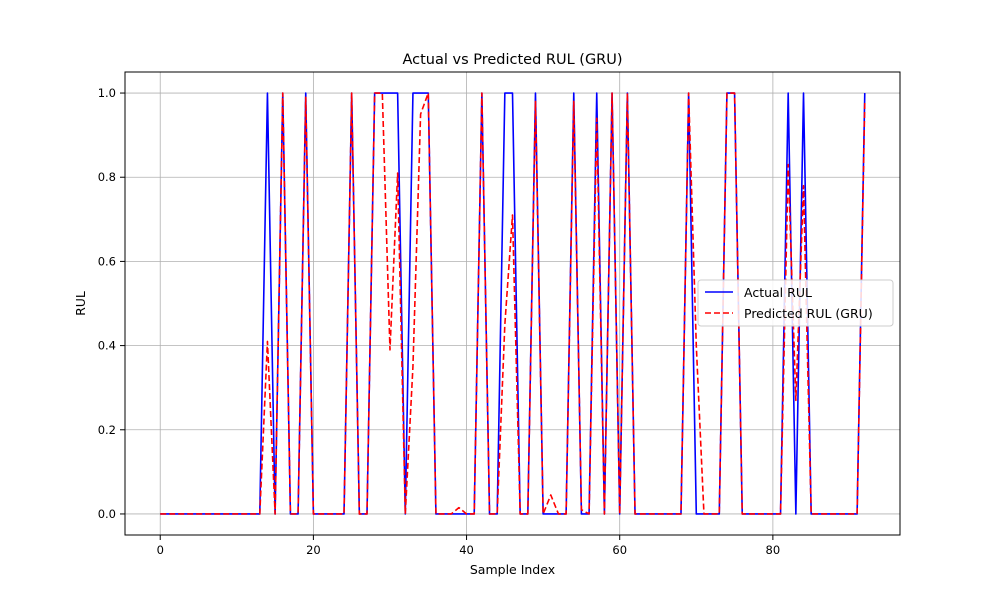 This screenshot has width=1000, height=600. I want to click on x-axis-ticks: 0 20 40 60 80, so click(469, 546).